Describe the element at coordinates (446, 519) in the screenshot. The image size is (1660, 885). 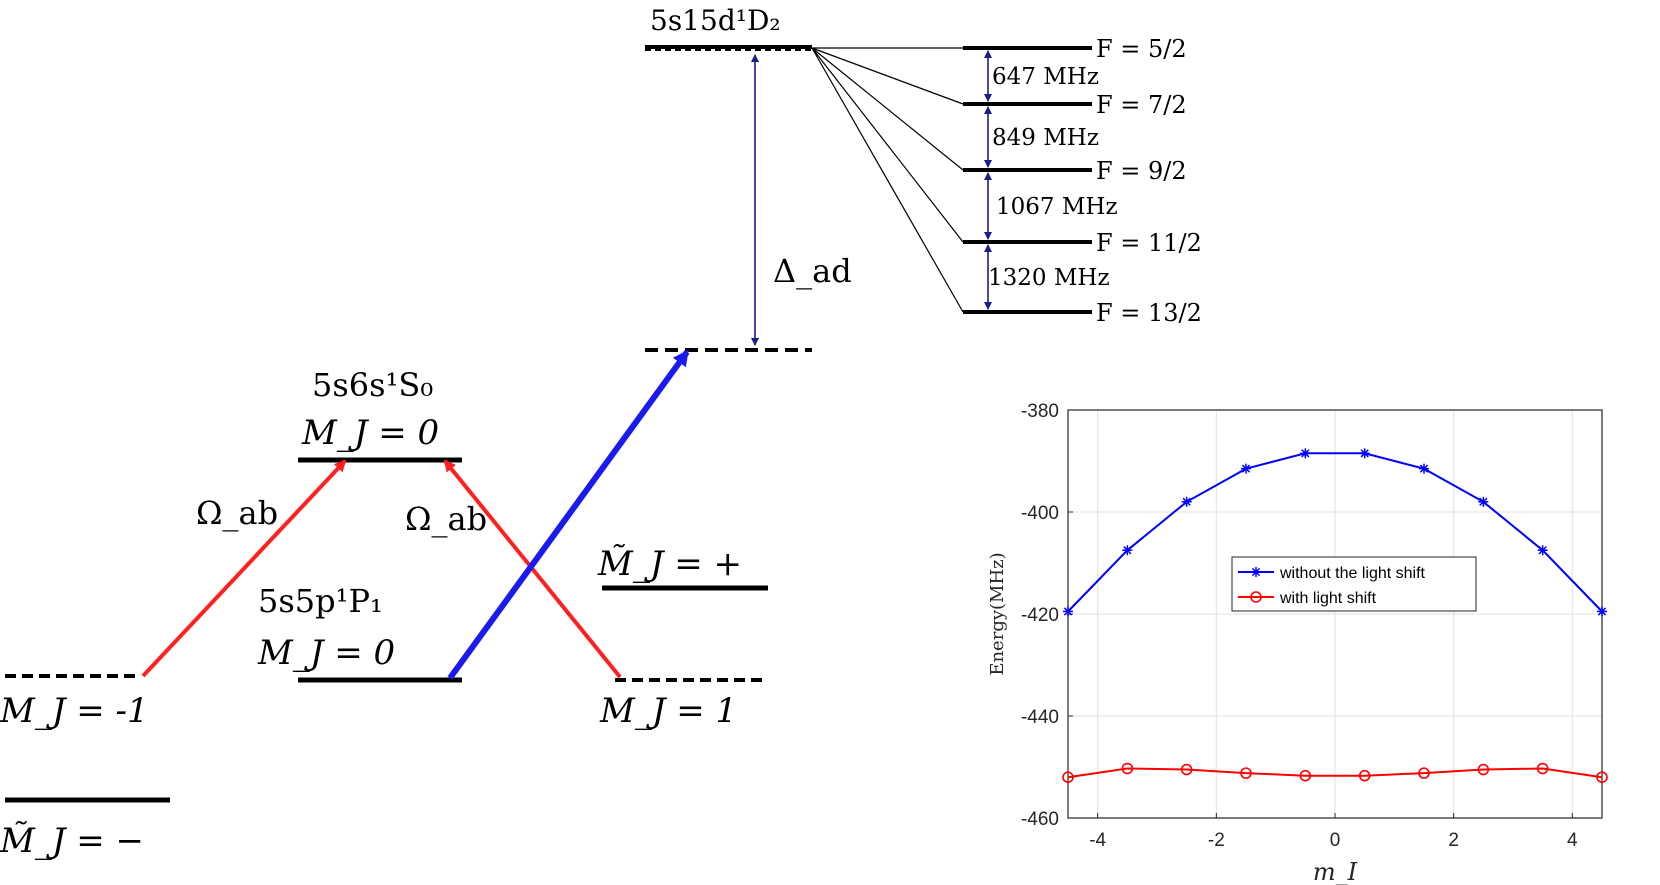
I see `omega-label-right: Ω_ab` at that location.